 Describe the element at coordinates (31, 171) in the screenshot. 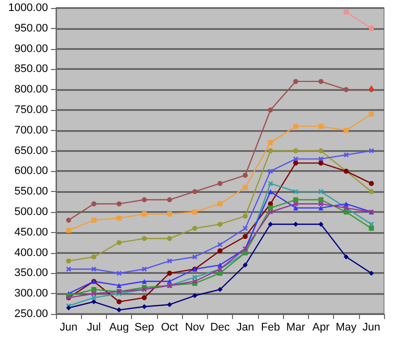

I see `y-tick-label: 600.00` at that location.